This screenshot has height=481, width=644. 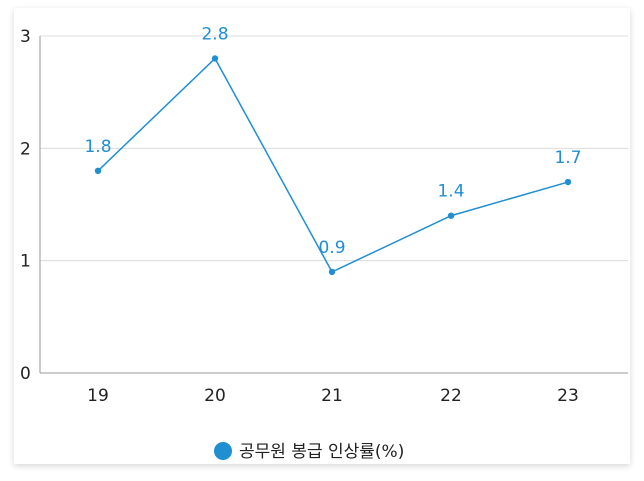 I want to click on data-label-23: 1.7, so click(x=567, y=158).